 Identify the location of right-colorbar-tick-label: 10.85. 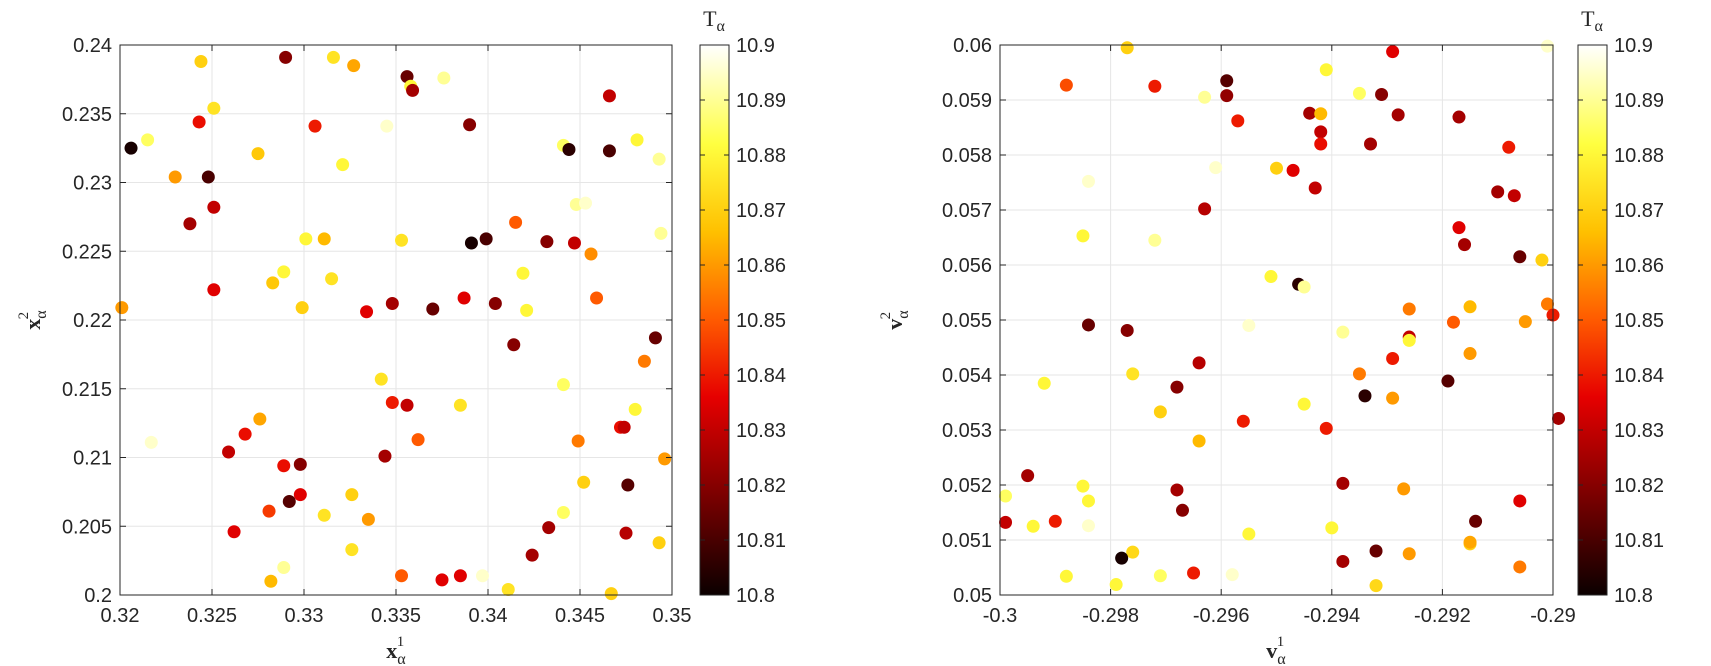
(1639, 321).